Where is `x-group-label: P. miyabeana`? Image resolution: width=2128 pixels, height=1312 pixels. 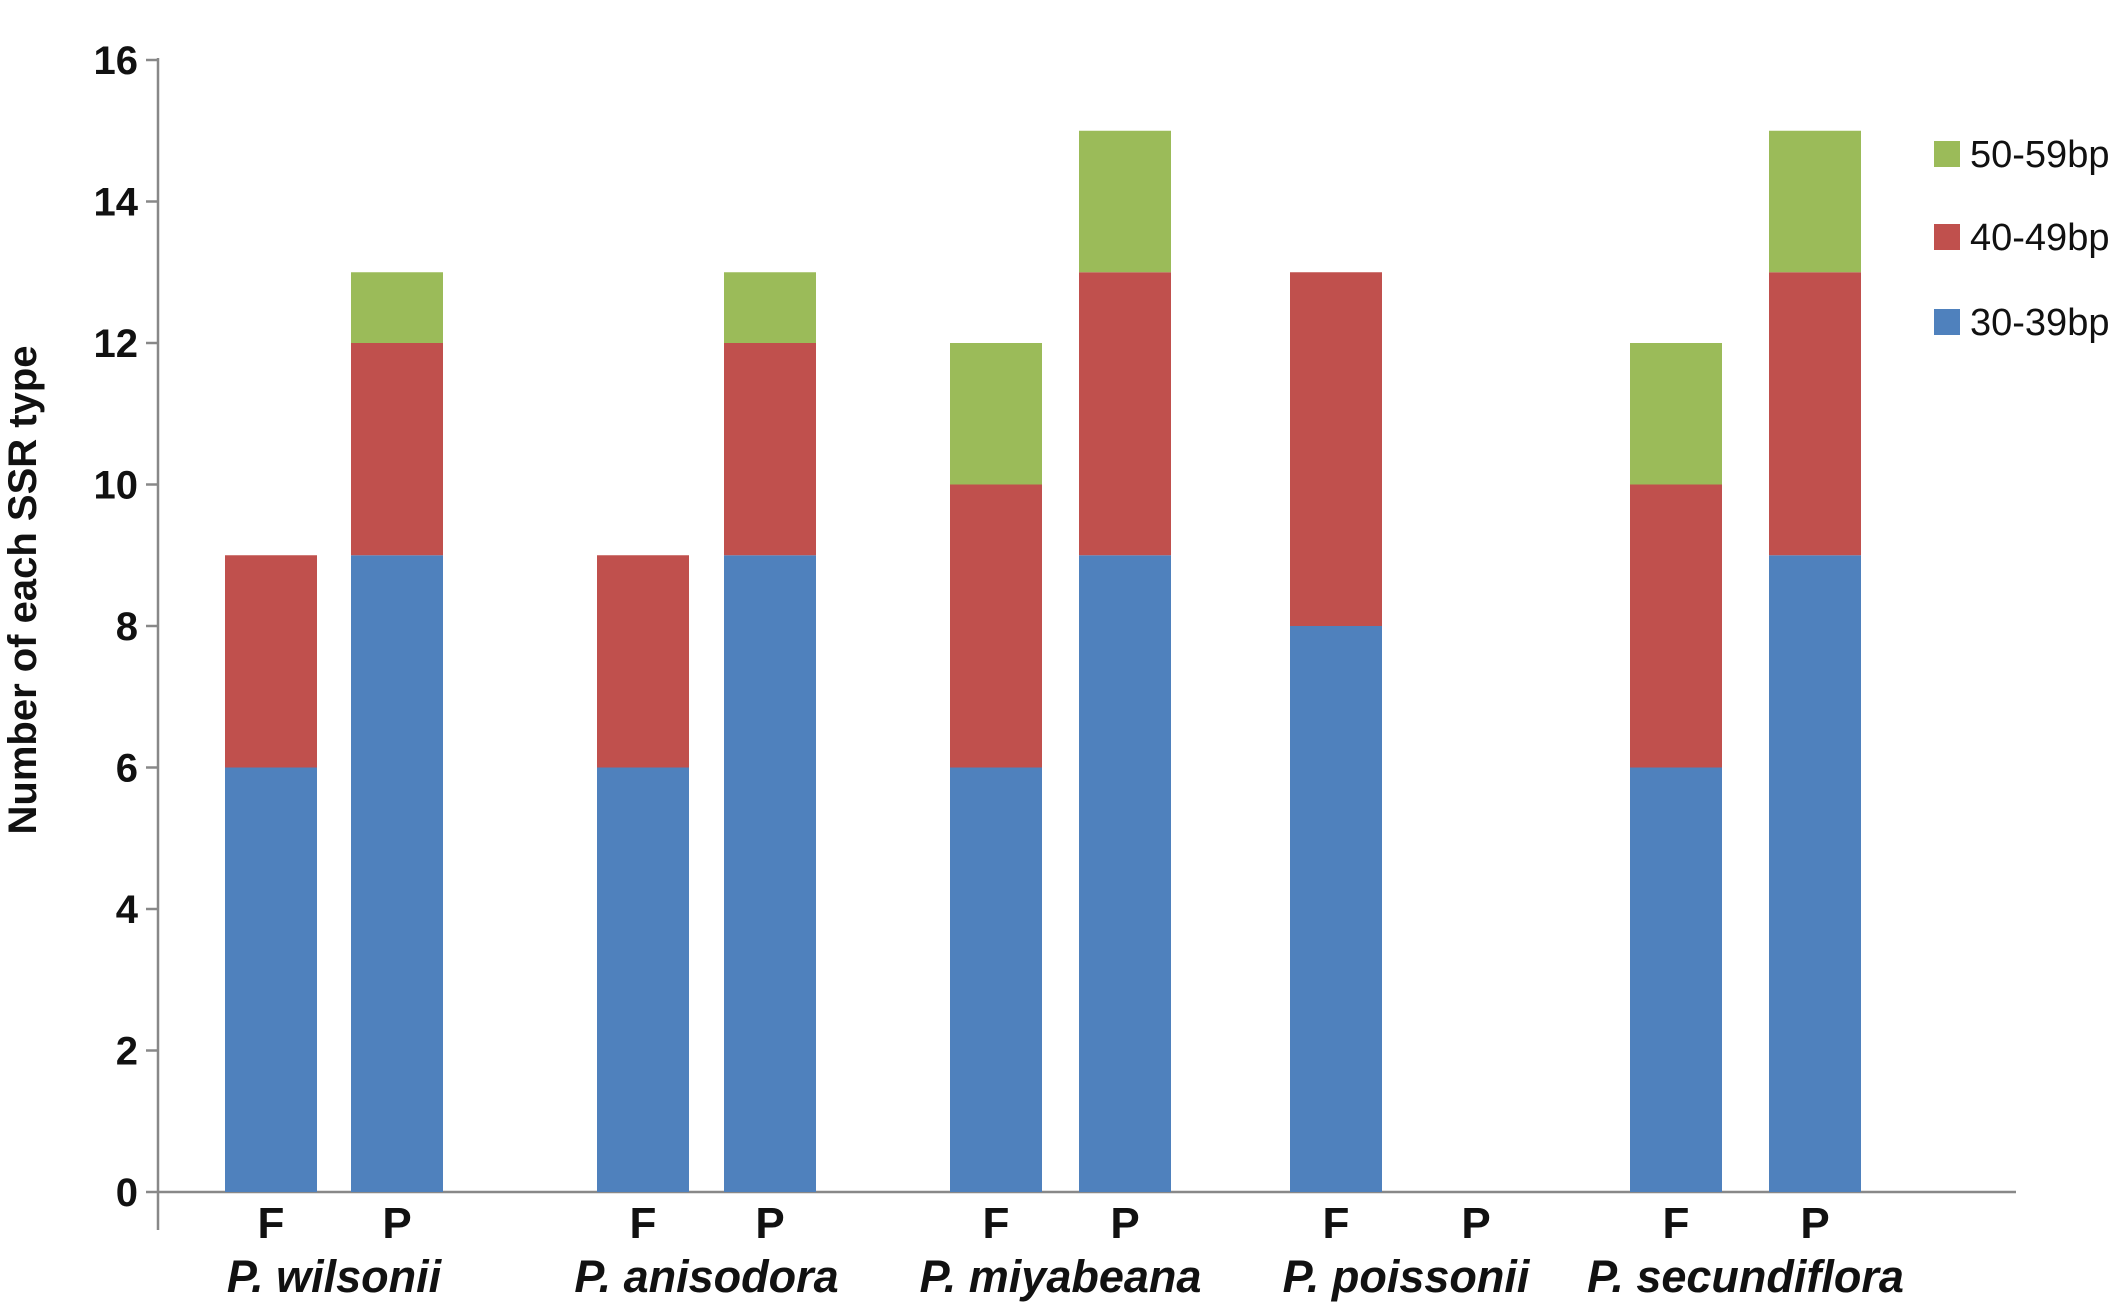 x-group-label: P. miyabeana is located at coordinates (1061, 1276).